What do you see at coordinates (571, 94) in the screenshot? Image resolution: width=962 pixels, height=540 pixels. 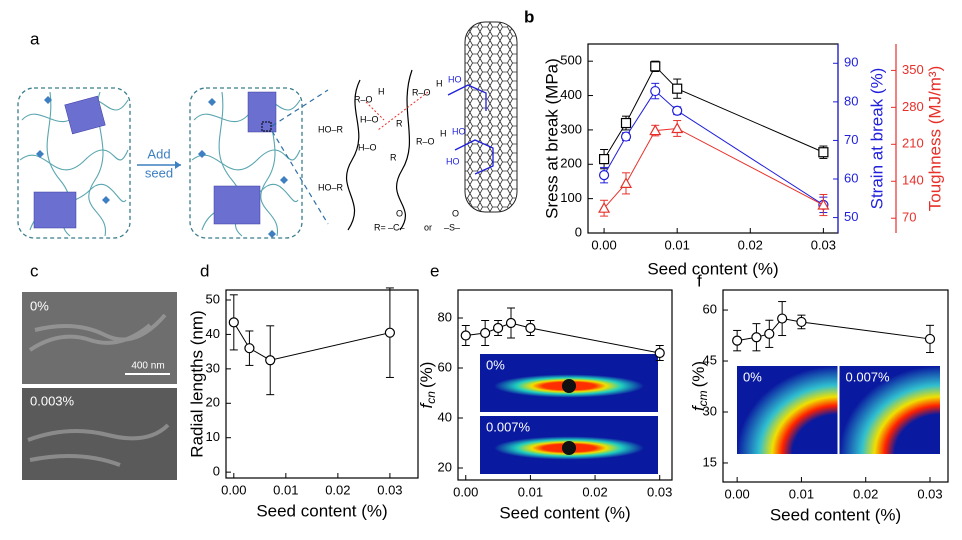 I see `y-tick-label: 400` at bounding box center [571, 94].